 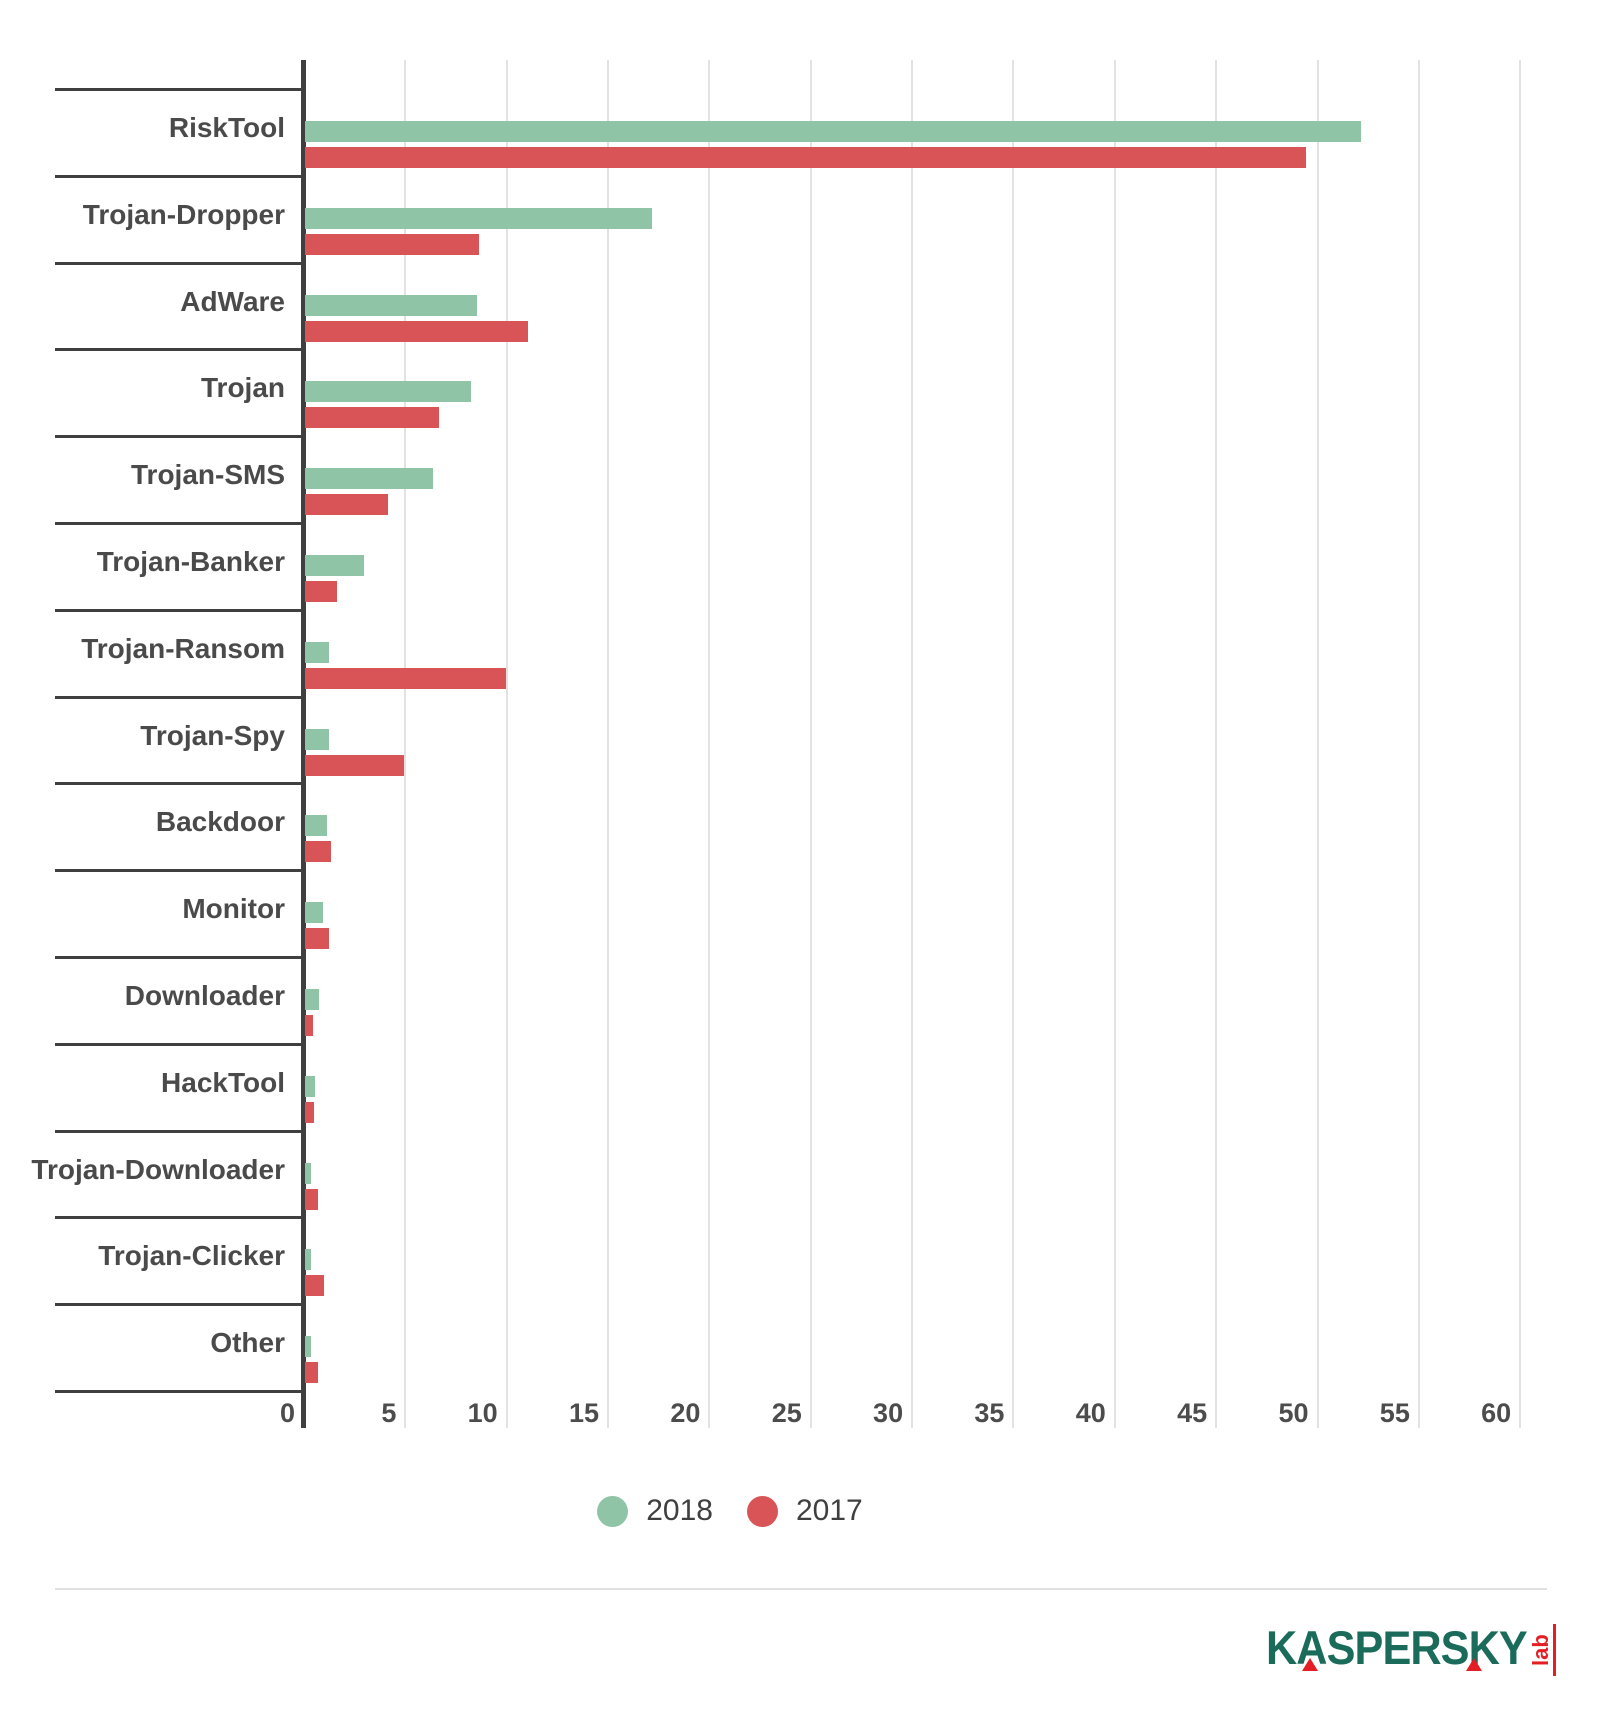 I want to click on category-label: Downloader, so click(x=204, y=995).